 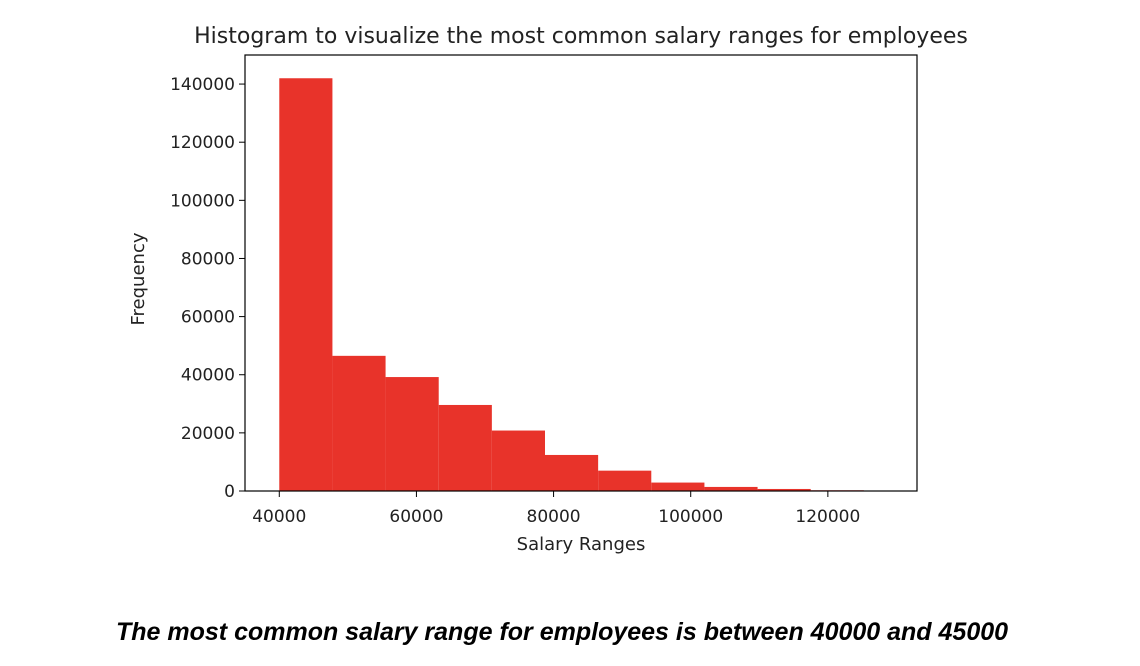 I want to click on y-axis-label: Frequency, so click(x=138, y=278).